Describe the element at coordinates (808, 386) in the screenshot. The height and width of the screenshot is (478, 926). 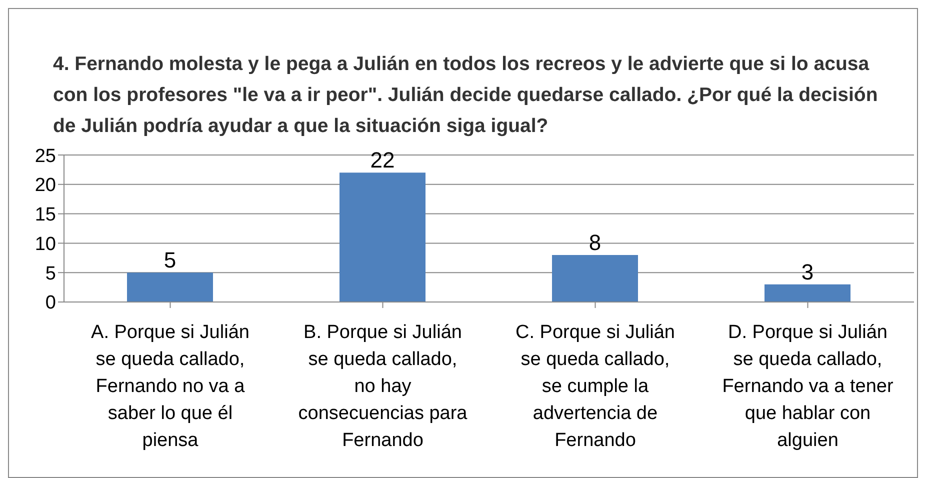
I see `x-tick-label: D. Porque si Julián se queda callado, Fernando va a tener que hablar con alguien` at that location.